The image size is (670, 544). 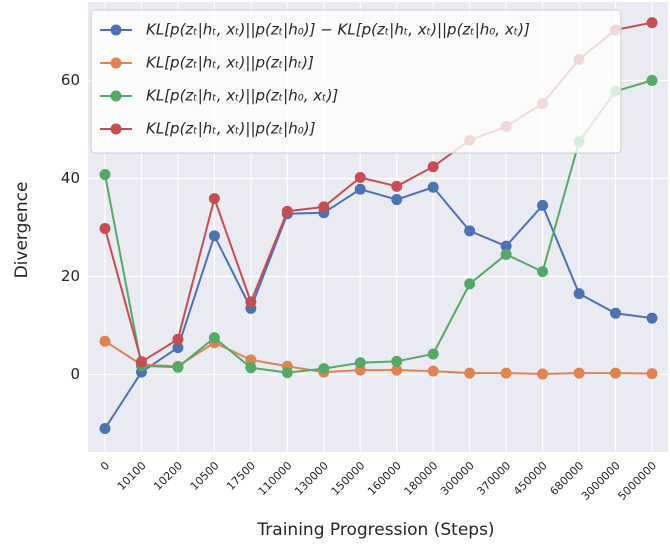 What do you see at coordinates (70, 80) in the screenshot?
I see `y-tick-label: 60` at bounding box center [70, 80].